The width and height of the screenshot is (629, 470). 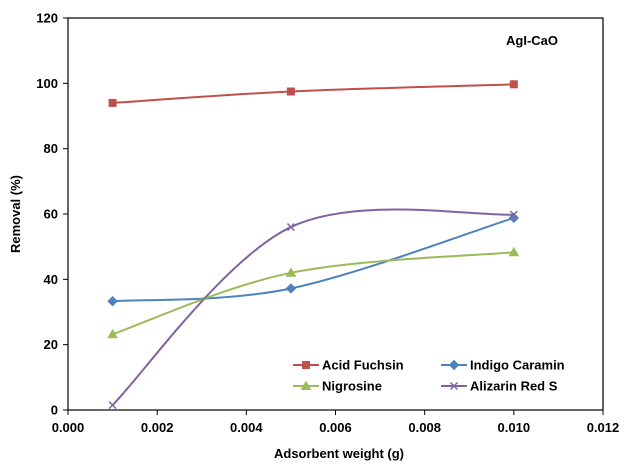 What do you see at coordinates (454, 365) in the screenshot?
I see `legend-marker-indigo-caramin` at bounding box center [454, 365].